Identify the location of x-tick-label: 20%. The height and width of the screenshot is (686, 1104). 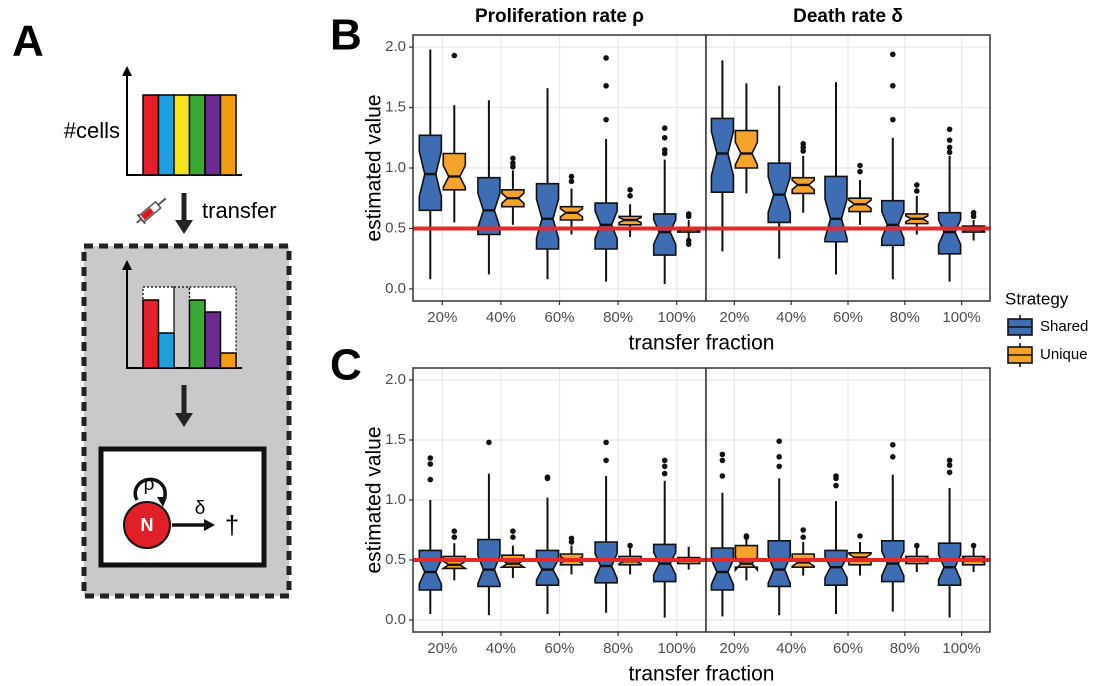
(442, 317).